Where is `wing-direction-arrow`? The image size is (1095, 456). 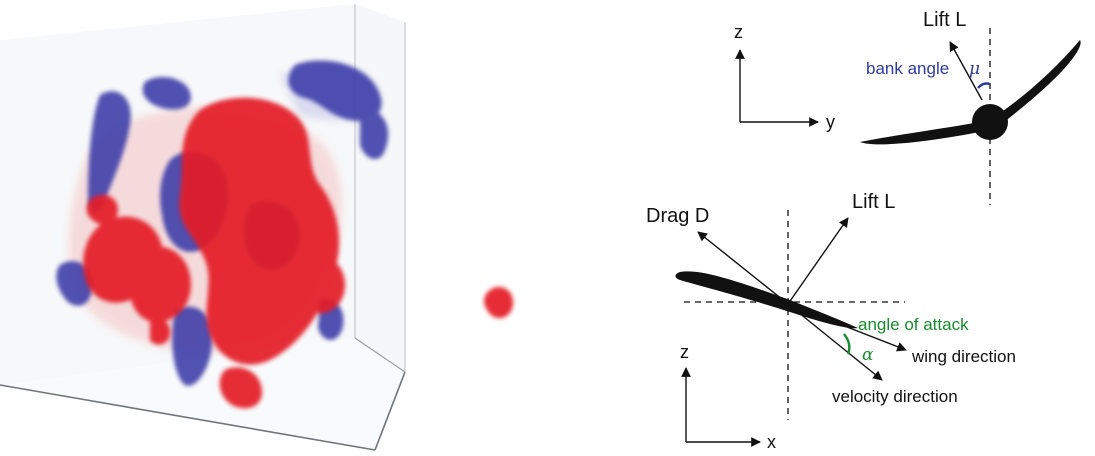 wing-direction-arrow is located at coordinates (847, 327).